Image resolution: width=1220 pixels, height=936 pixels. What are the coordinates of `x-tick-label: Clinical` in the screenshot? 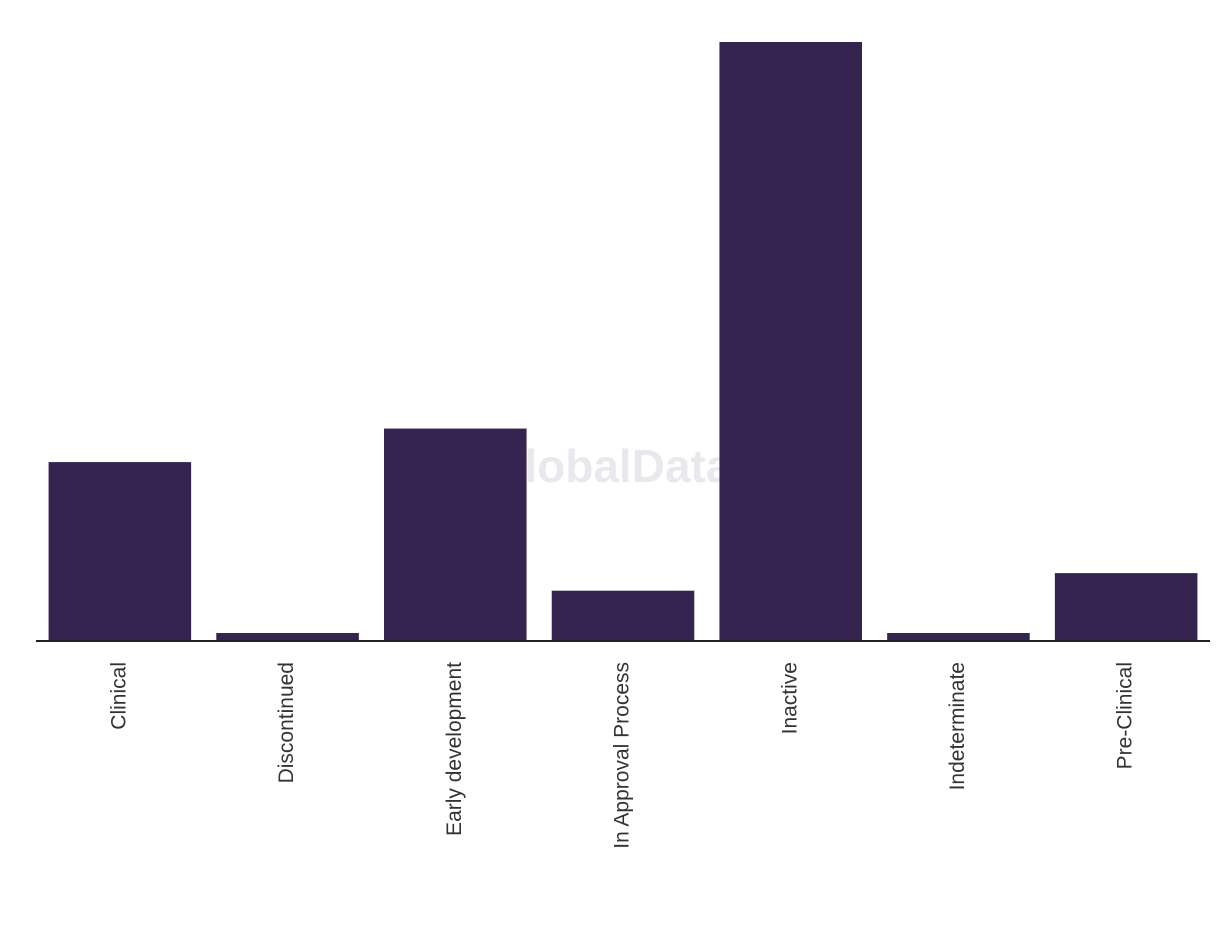 It's located at (118, 696).